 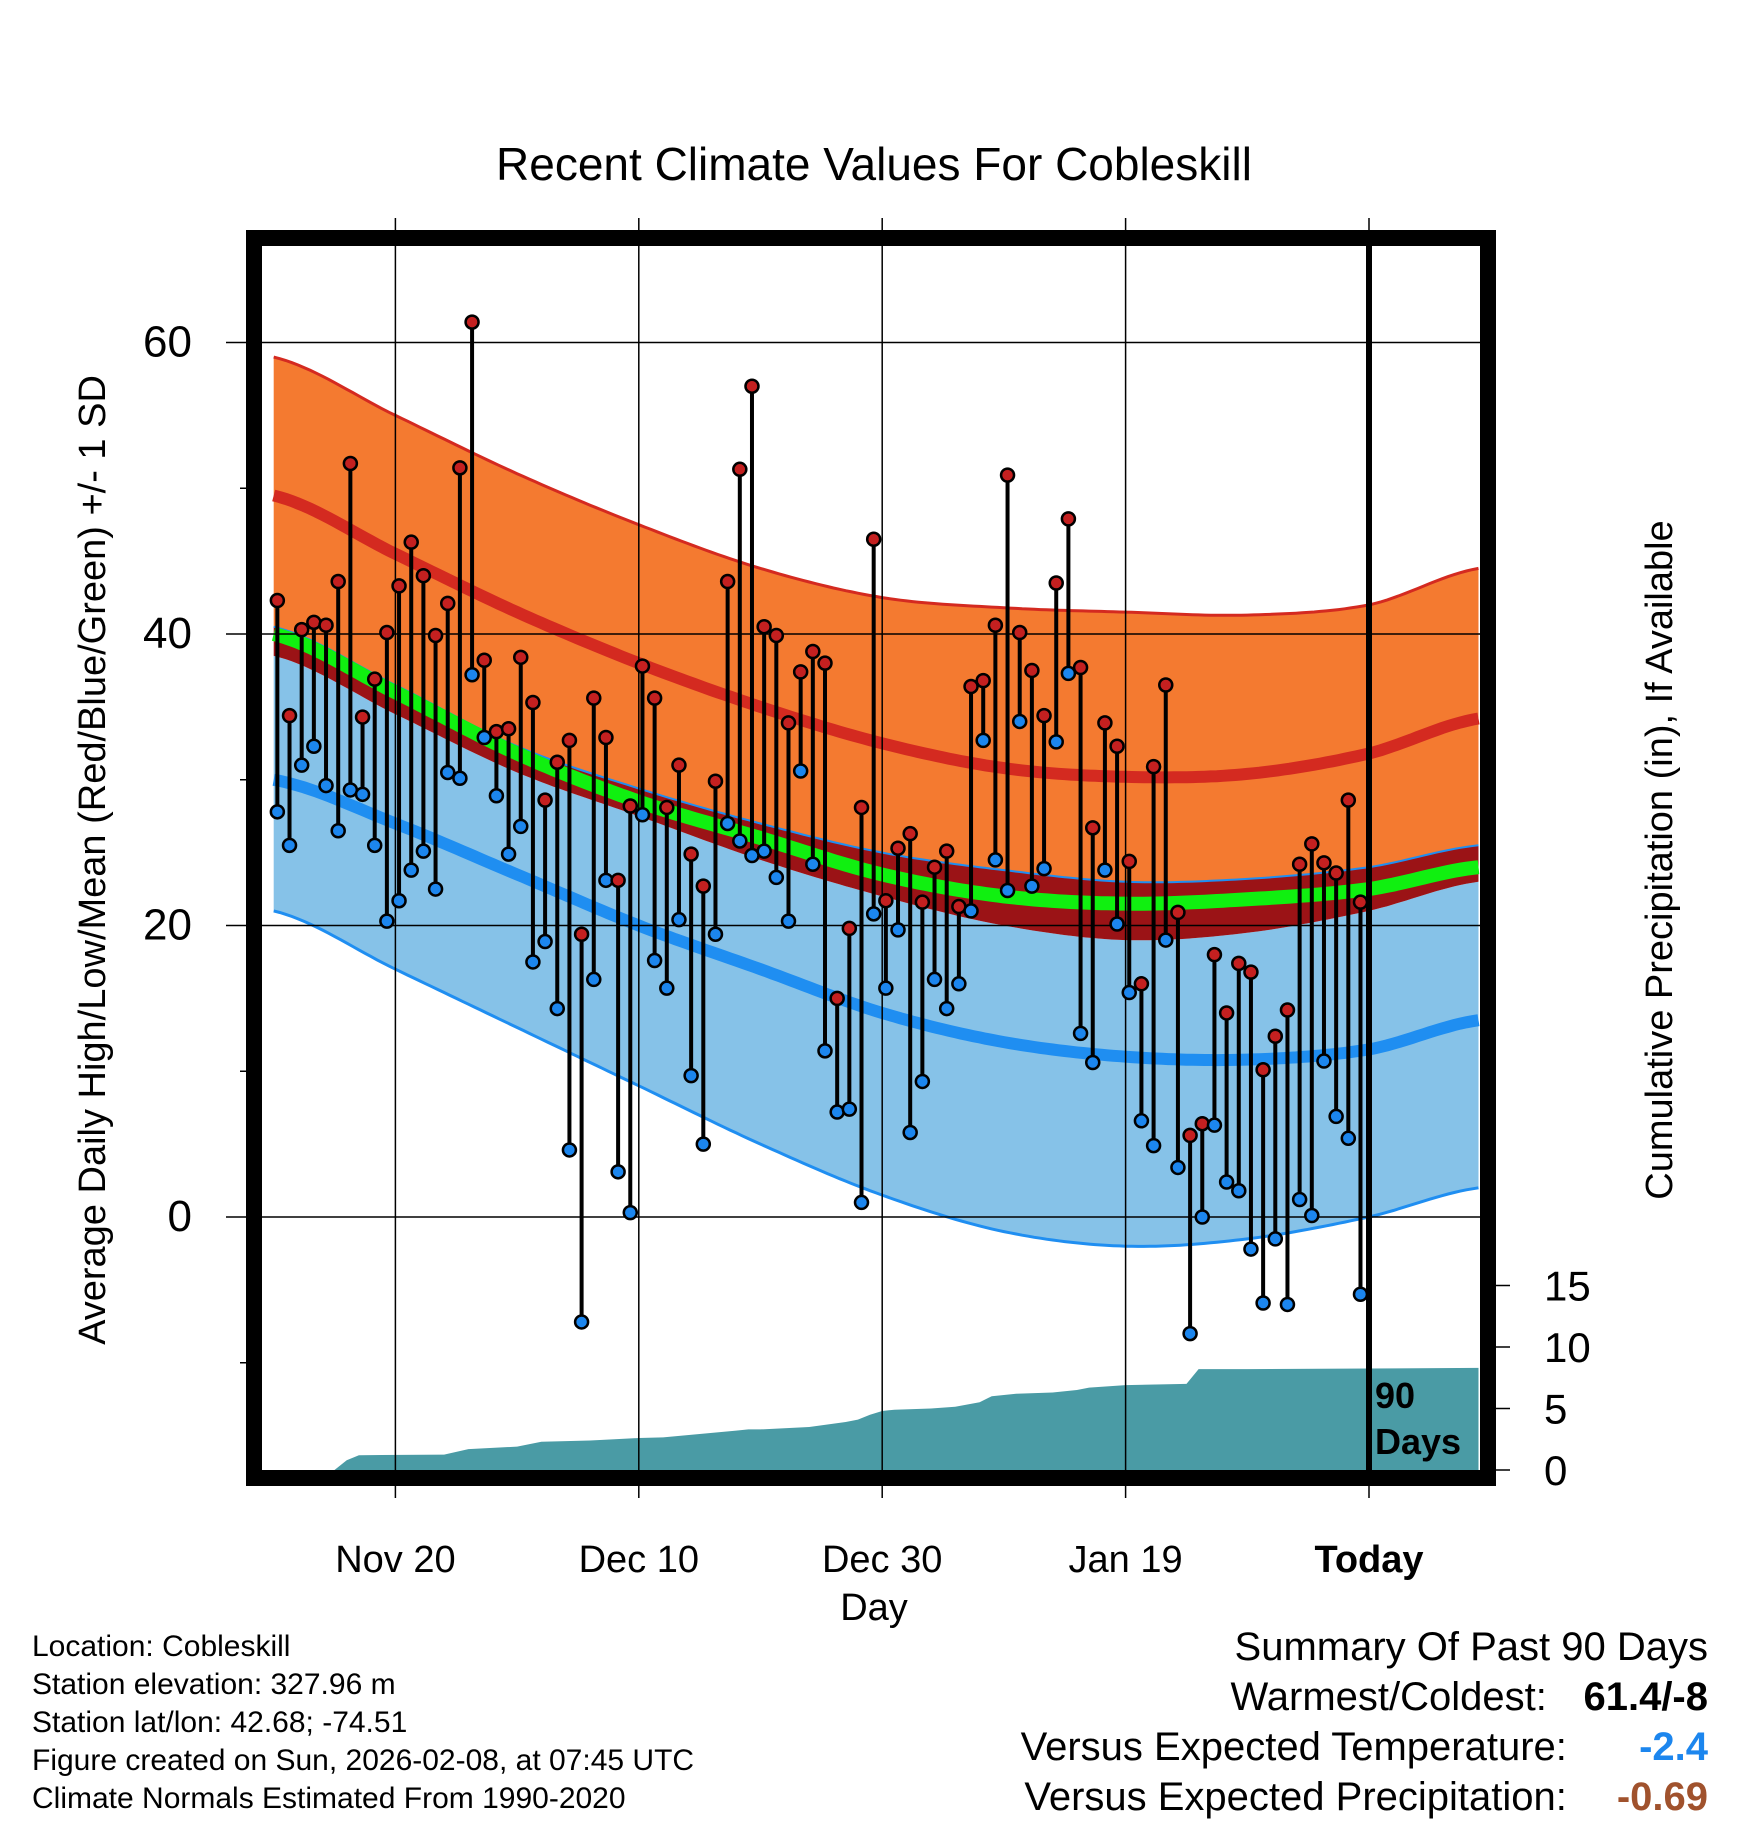 What do you see at coordinates (875, 769) in the screenshot?
I see `mean-normal-line` at bounding box center [875, 769].